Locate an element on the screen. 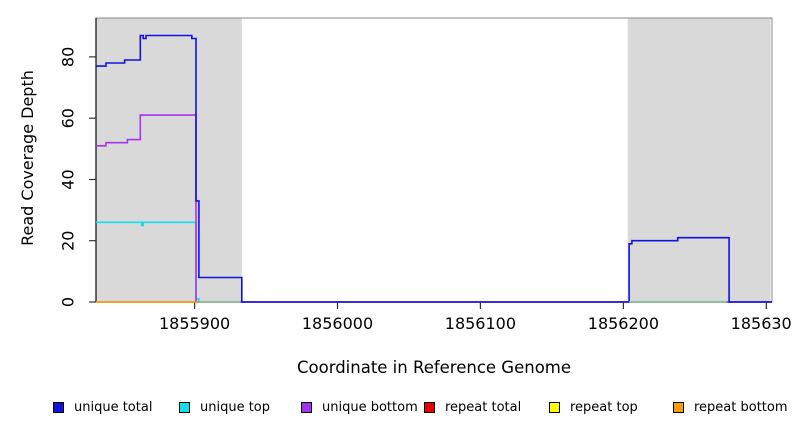 This screenshot has height=432, width=792. x-tick-label: 1855900 is located at coordinates (194, 323).